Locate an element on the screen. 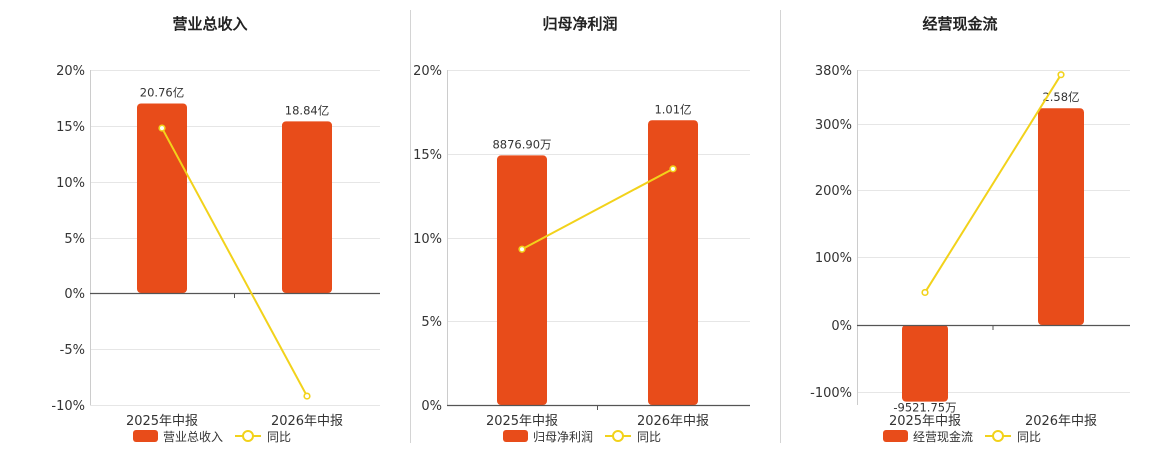 This screenshot has width=1160, height=450. chart-title: 经营现金流 is located at coordinates (959, 24).